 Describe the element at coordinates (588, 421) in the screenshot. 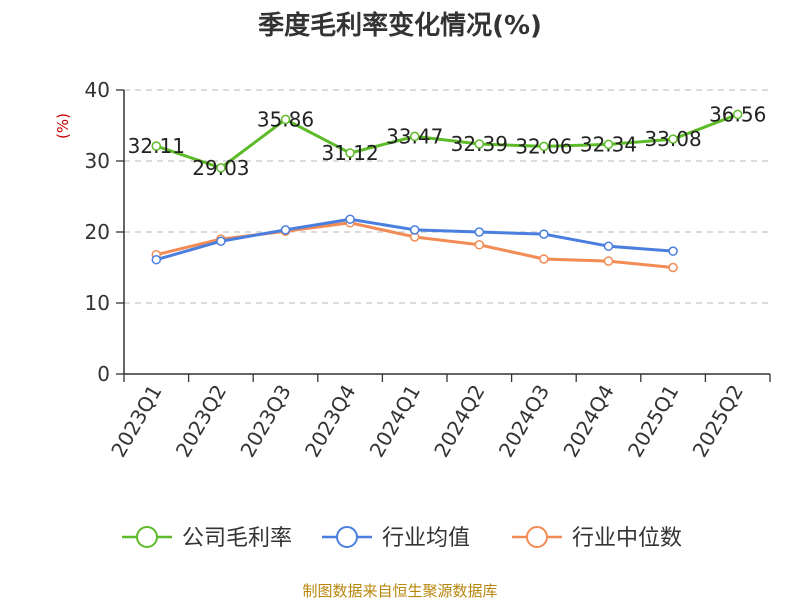

I see `x-tick-label: 2024Q4` at that location.